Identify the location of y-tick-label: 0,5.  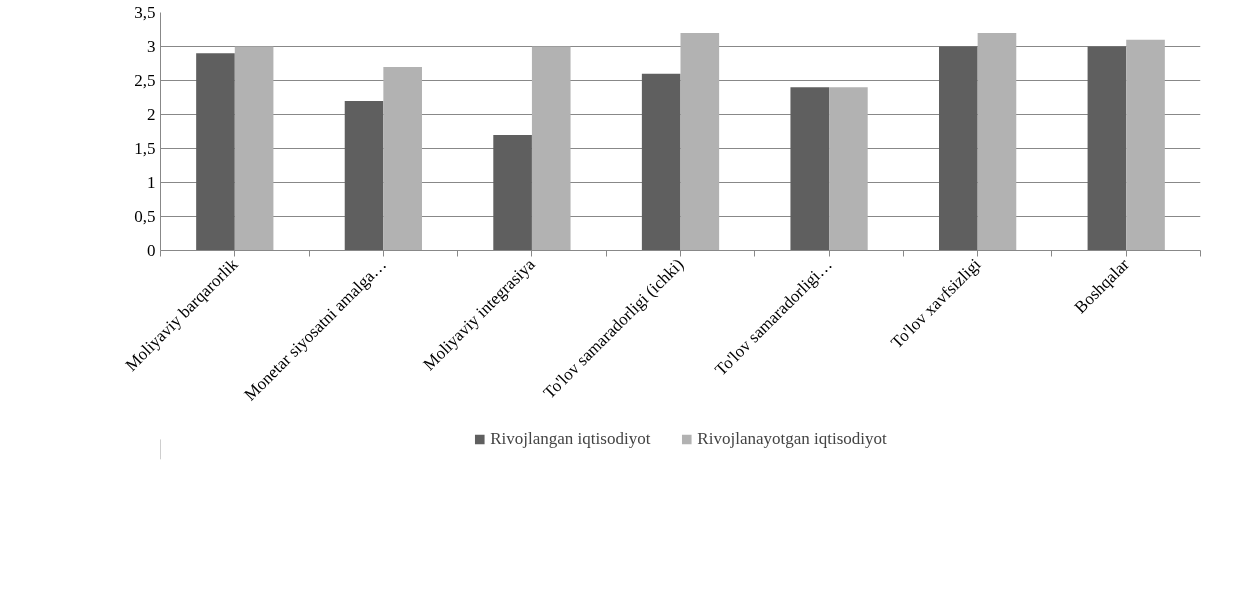
(145, 216).